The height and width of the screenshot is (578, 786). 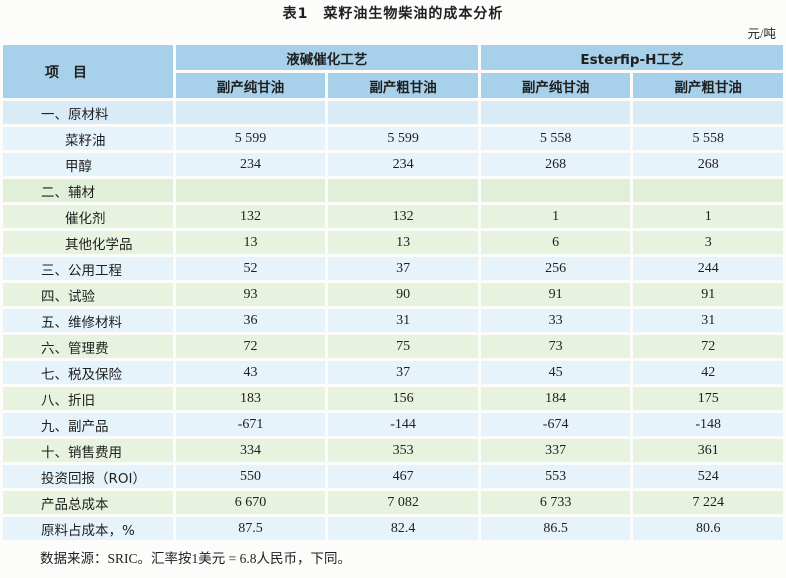 What do you see at coordinates (403, 398) in the screenshot?
I see `value-cell: 156` at bounding box center [403, 398].